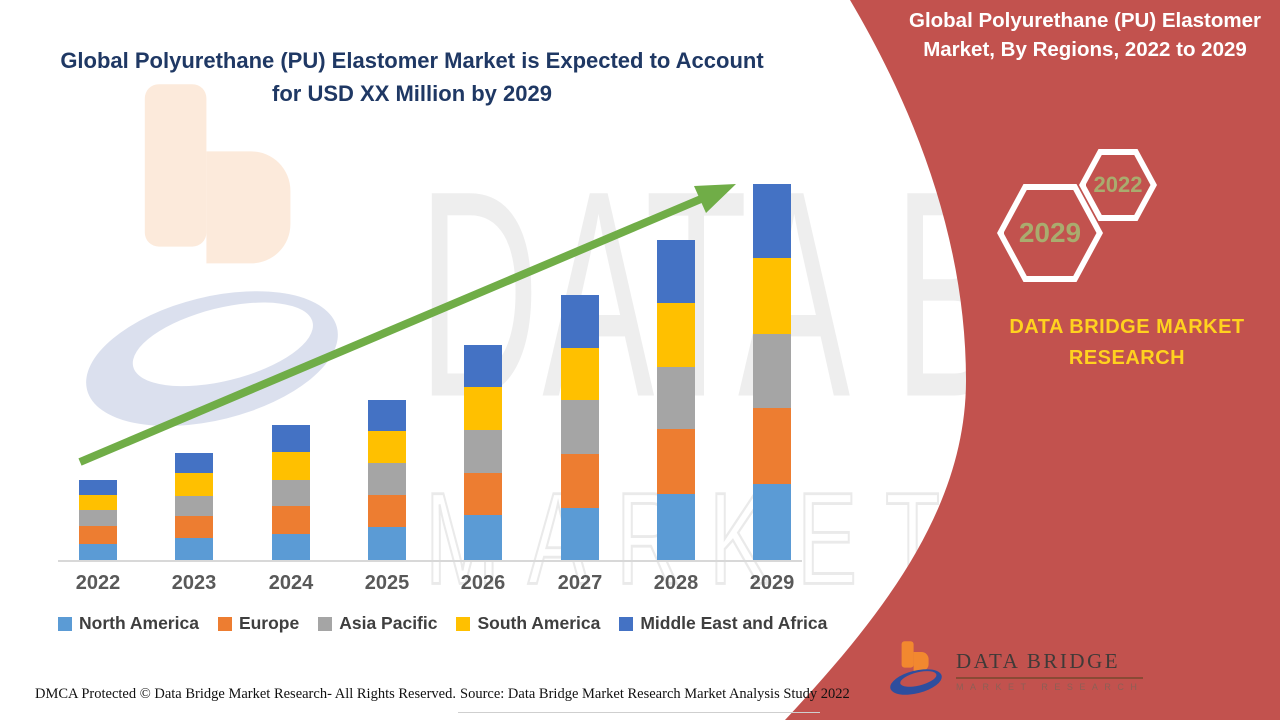  I want to click on bar-segment-2026-europe, so click(483, 494).